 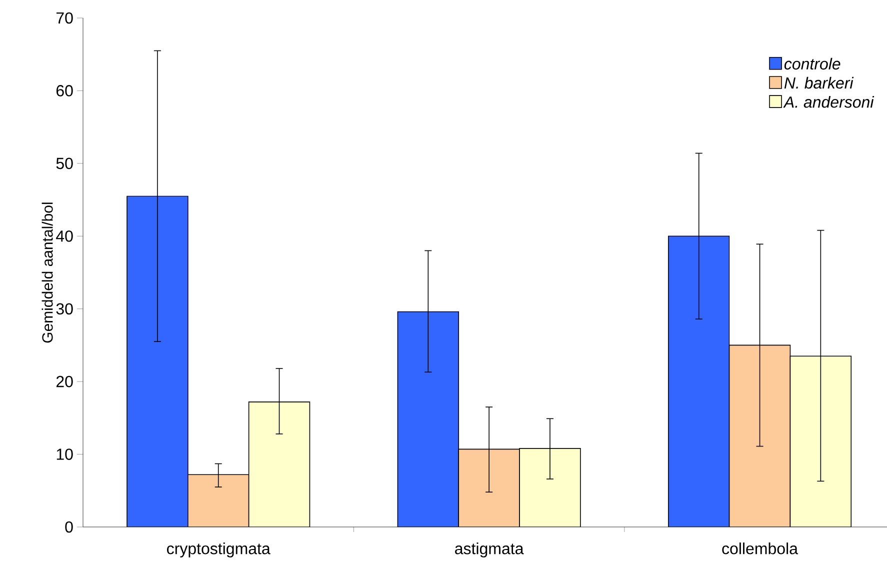 I want to click on legend-label: A. andersoni, so click(x=828, y=102).